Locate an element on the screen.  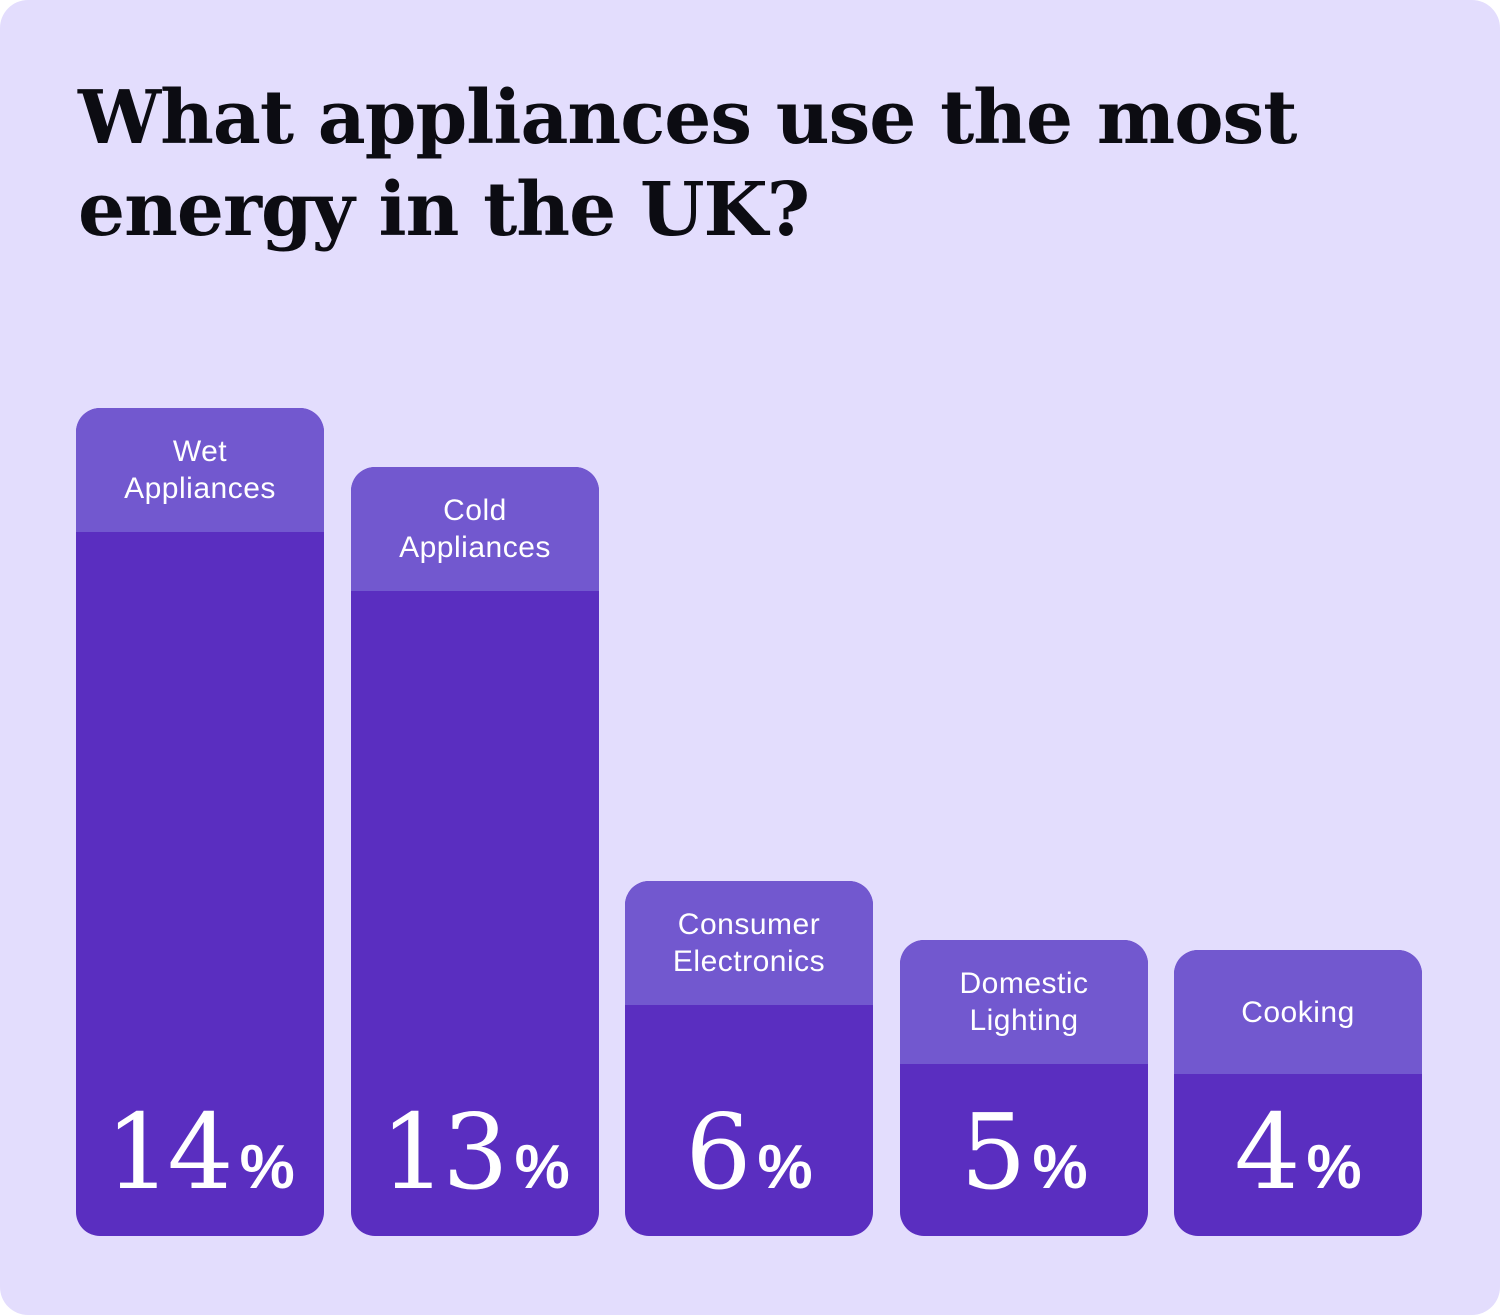
bar-value-number: 13 is located at coordinates (444, 1152).